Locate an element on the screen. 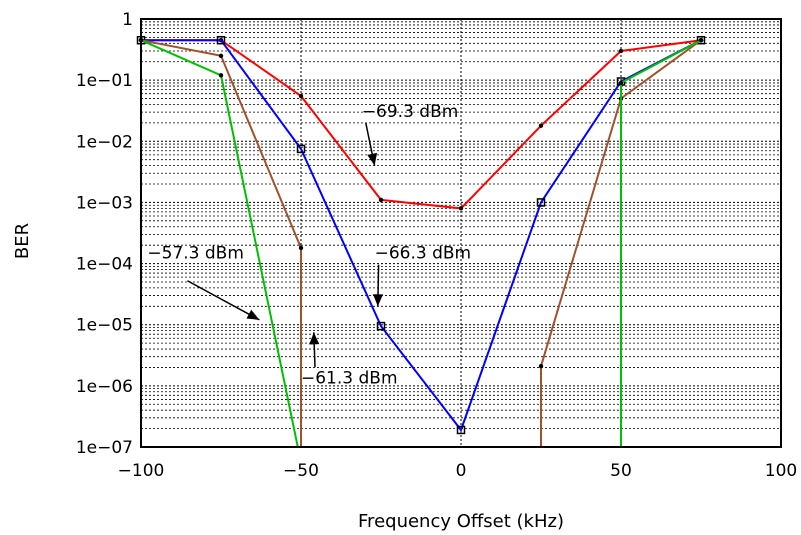  x-tick-label: 50 is located at coordinates (621, 471).